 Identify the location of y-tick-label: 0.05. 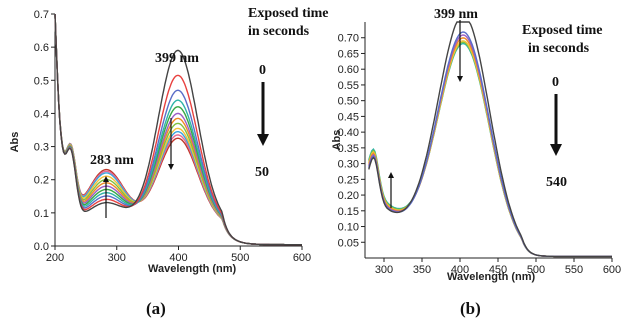
(348, 243).